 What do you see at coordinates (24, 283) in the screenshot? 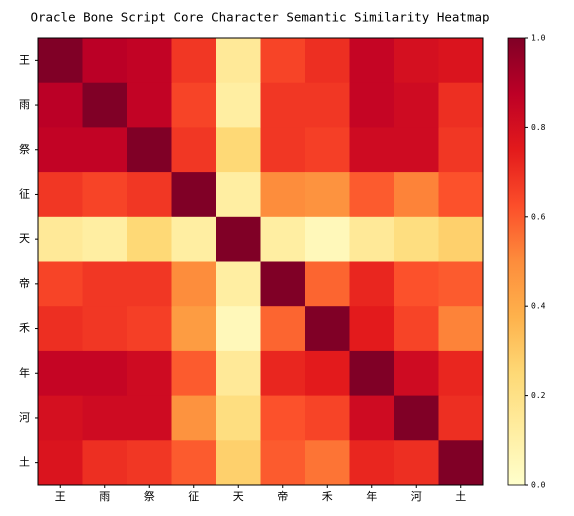
I see `y-tick-label: 帝` at bounding box center [24, 283].